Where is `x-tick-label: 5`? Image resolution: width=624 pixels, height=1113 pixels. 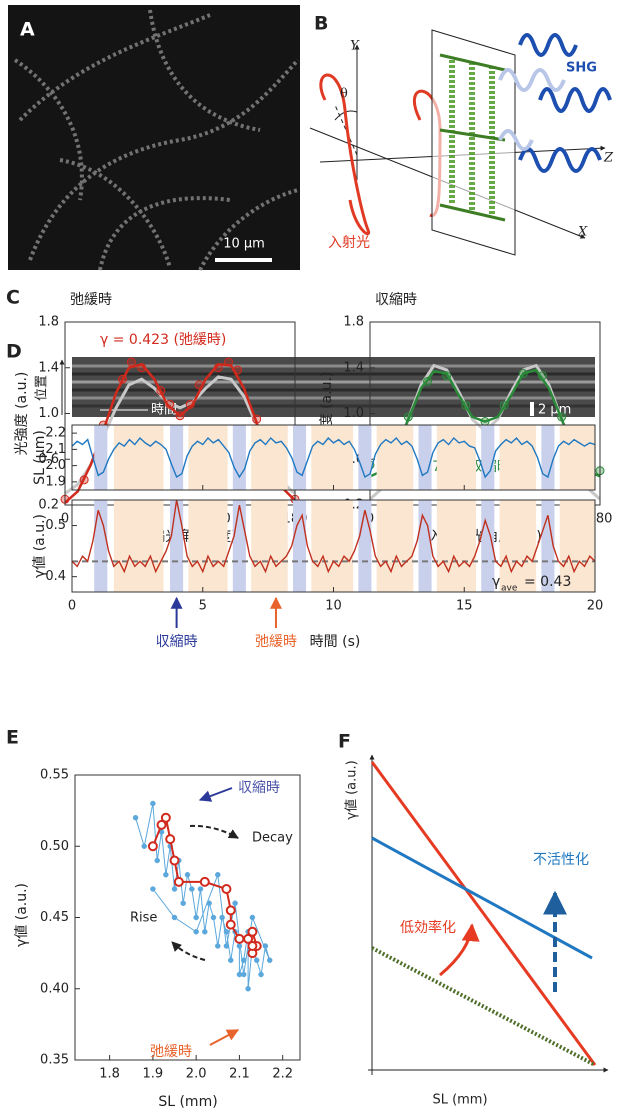
x-tick-label: 5 is located at coordinates (203, 606).